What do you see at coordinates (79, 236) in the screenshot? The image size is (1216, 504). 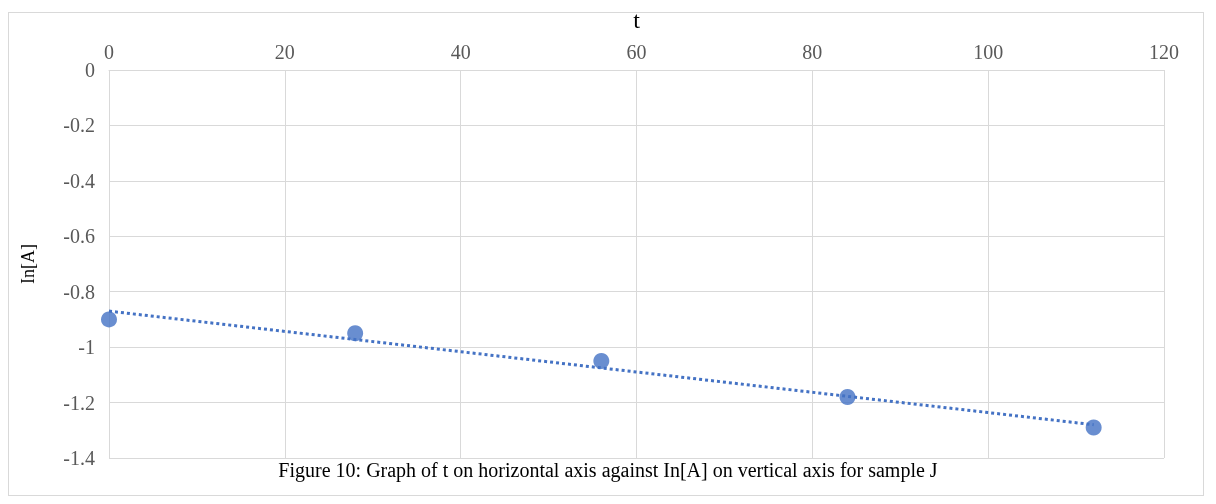 I see `y-tick-label: -0.6` at bounding box center [79, 236].